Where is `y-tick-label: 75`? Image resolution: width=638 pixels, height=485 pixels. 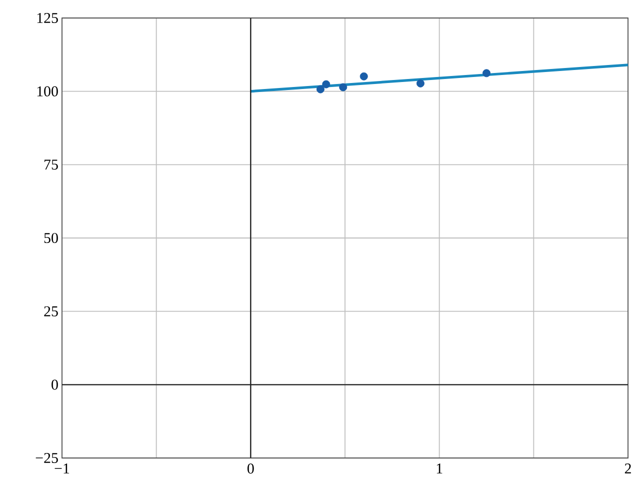 y-tick-label: 75 is located at coordinates (51, 165).